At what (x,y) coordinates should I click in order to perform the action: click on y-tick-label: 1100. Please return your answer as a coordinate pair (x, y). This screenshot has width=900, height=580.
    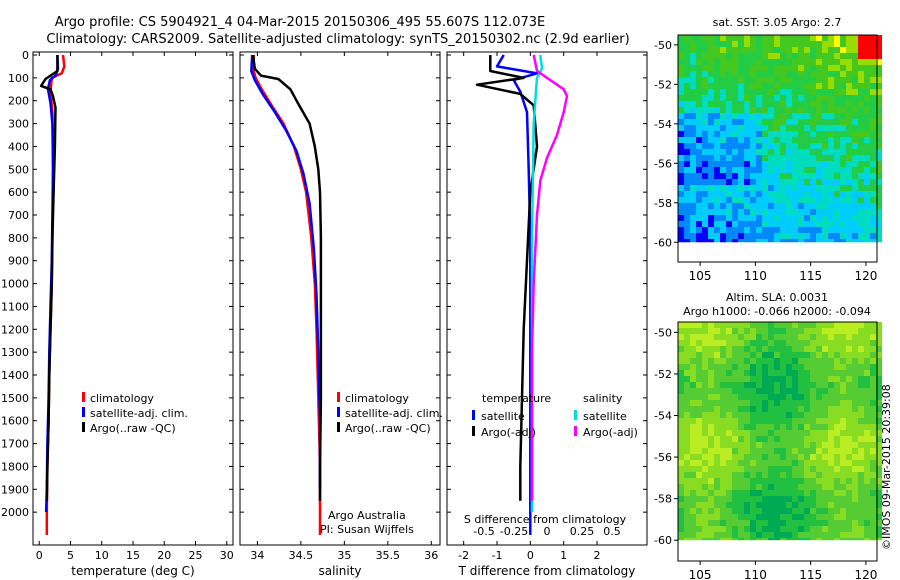
    Looking at the image, I should click on (15, 306).